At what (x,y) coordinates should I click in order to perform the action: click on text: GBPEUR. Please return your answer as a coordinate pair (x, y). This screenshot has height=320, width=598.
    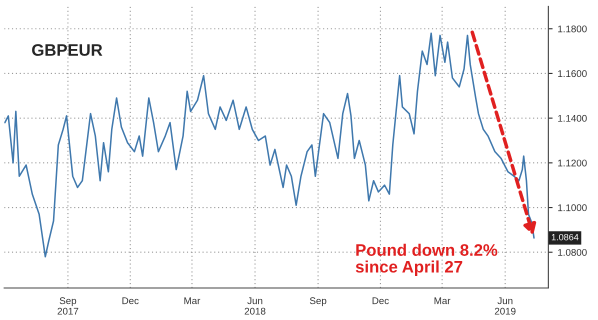
    Looking at the image, I should click on (67, 50).